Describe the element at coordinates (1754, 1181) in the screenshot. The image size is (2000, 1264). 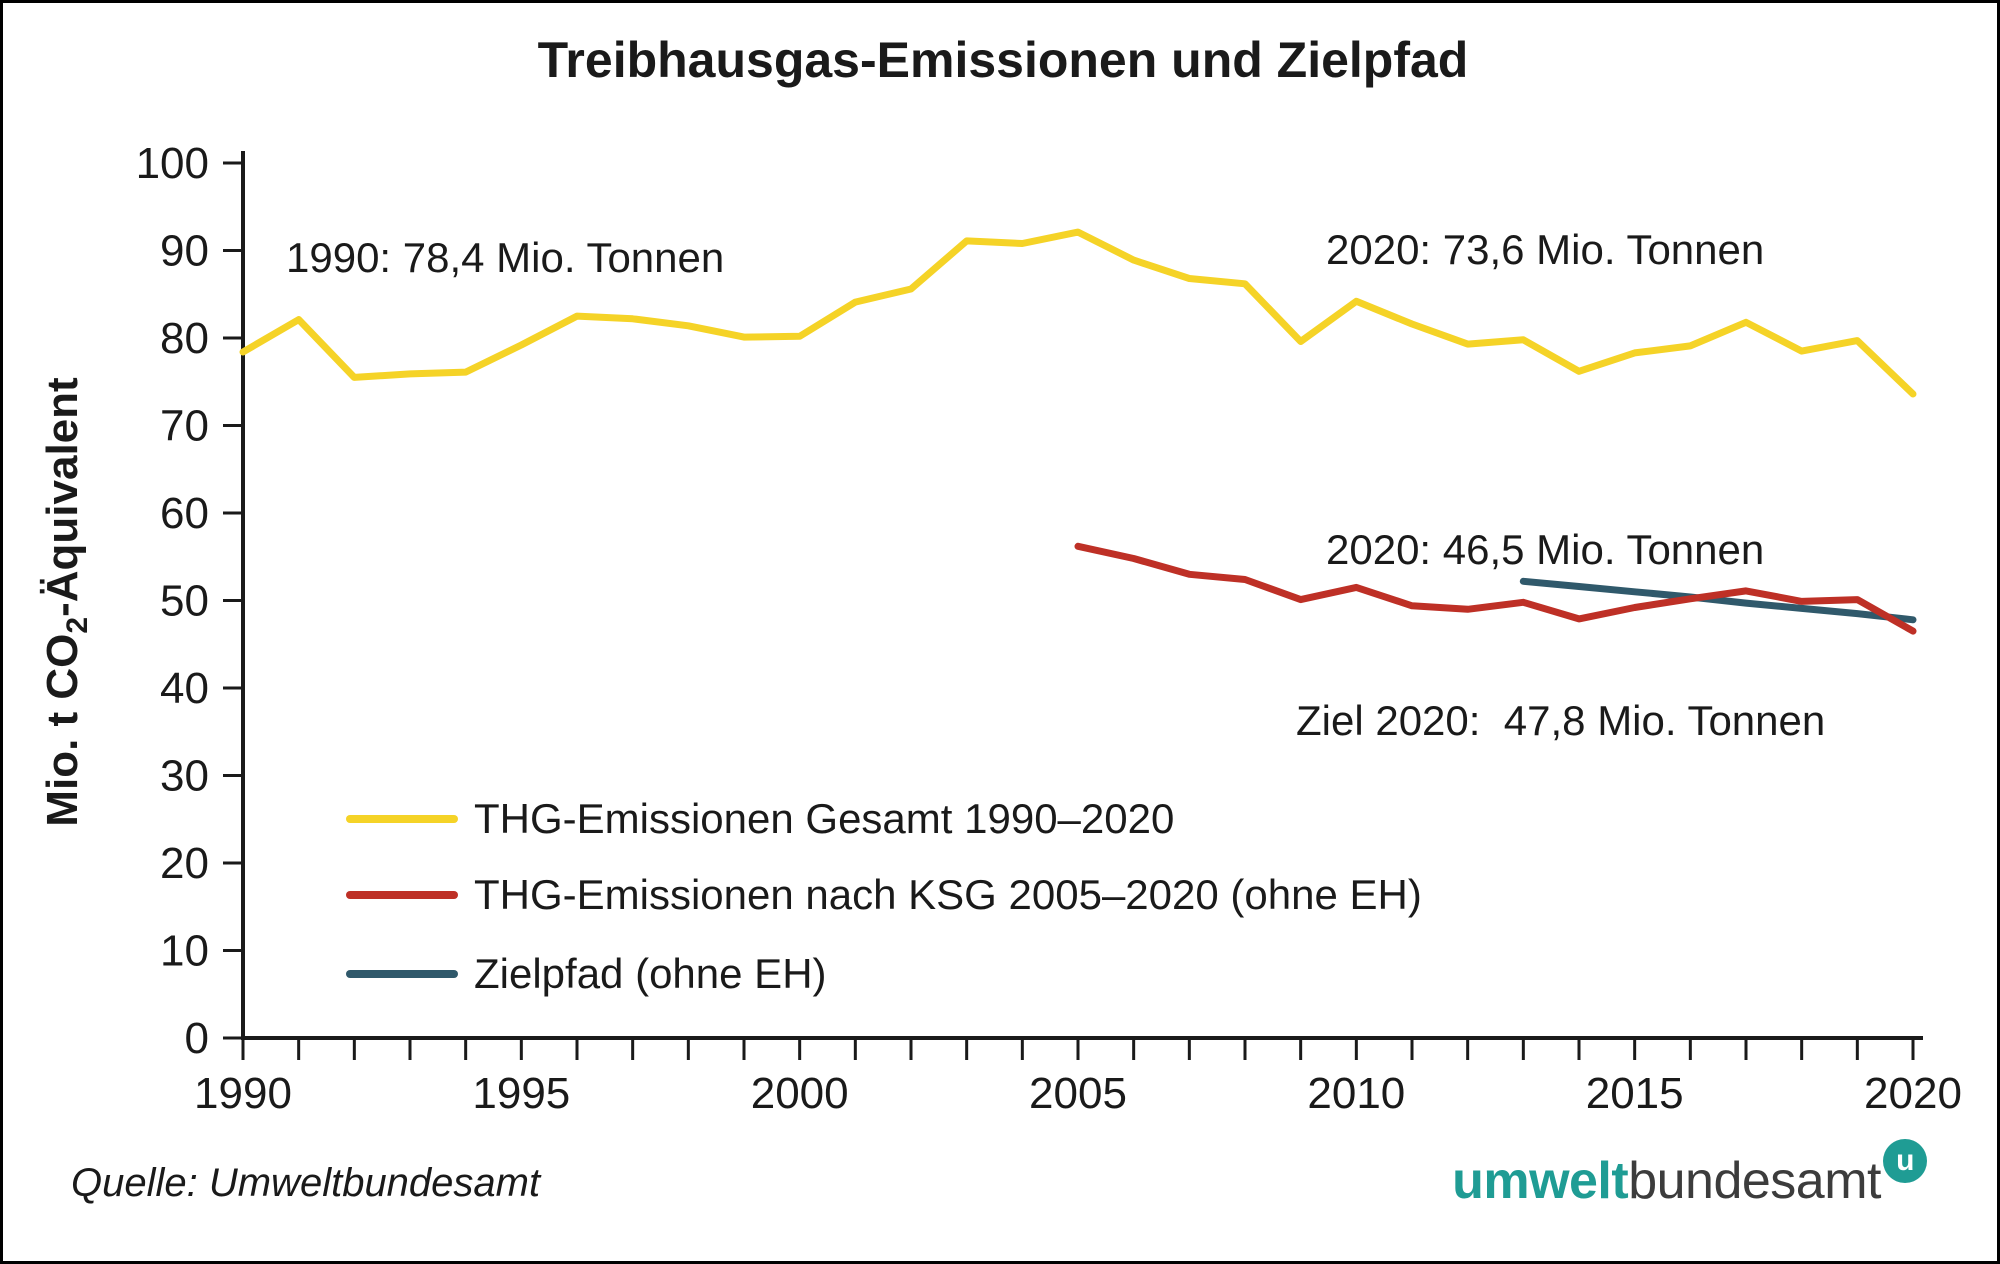
I see `uba-logo-bundesamt: bundesamt` at that location.